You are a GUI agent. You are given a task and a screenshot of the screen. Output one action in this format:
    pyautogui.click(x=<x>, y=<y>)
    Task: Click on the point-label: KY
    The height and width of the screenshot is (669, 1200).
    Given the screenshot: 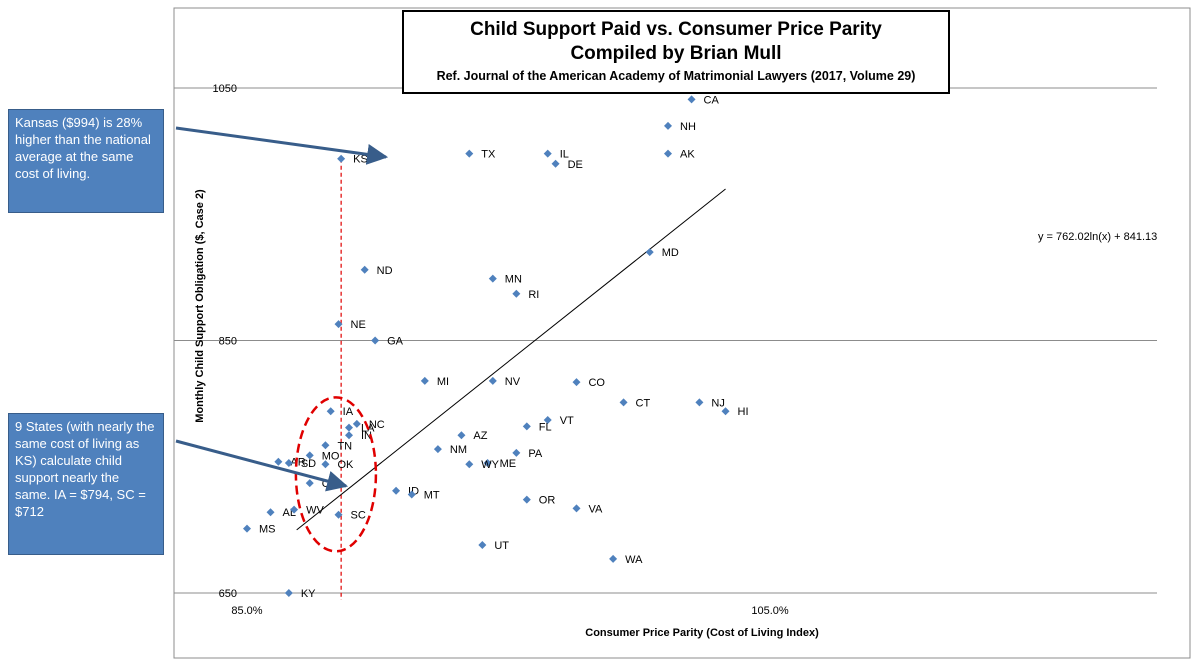 What is the action you would take?
    pyautogui.click(x=308, y=594)
    